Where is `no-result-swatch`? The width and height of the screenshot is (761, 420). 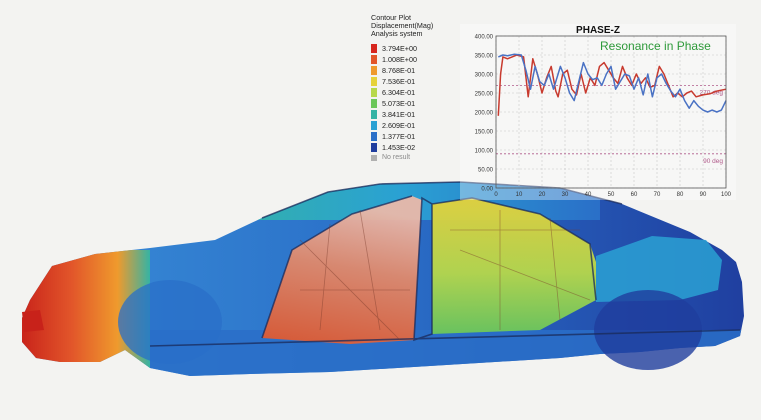
no-result-swatch is located at coordinates (374, 158).